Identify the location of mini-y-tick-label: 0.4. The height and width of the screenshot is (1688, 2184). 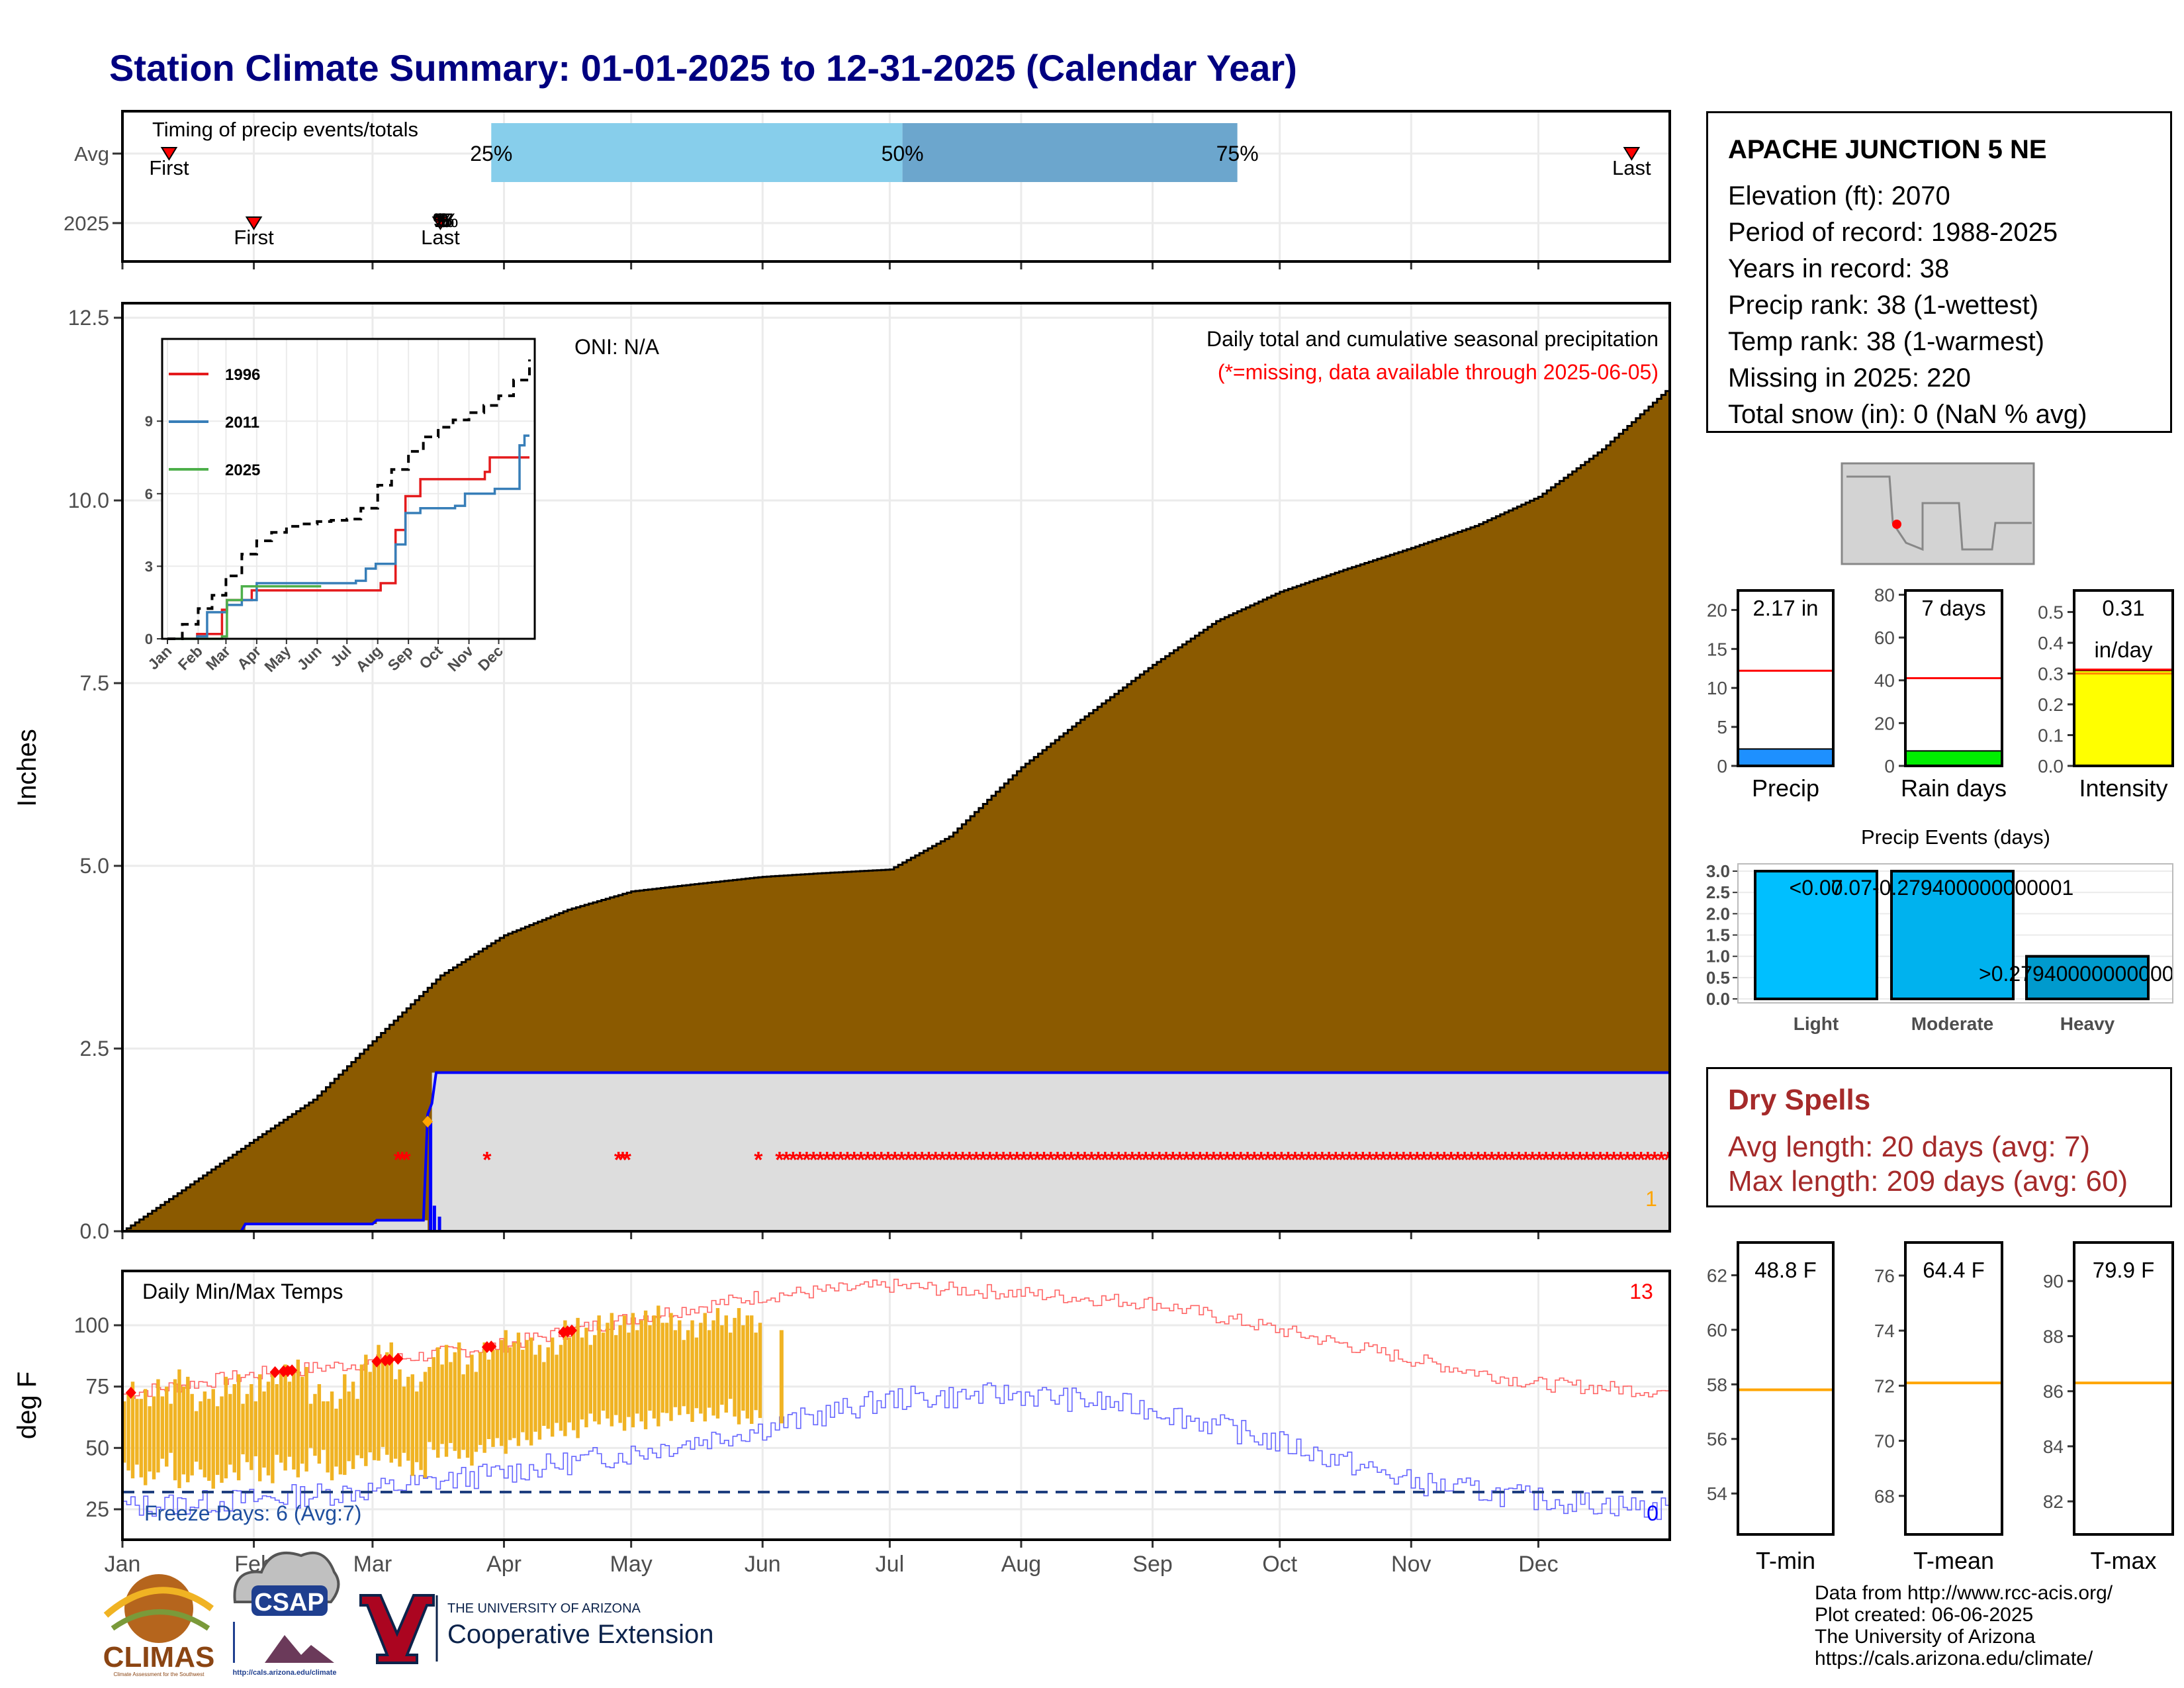
(2051, 643).